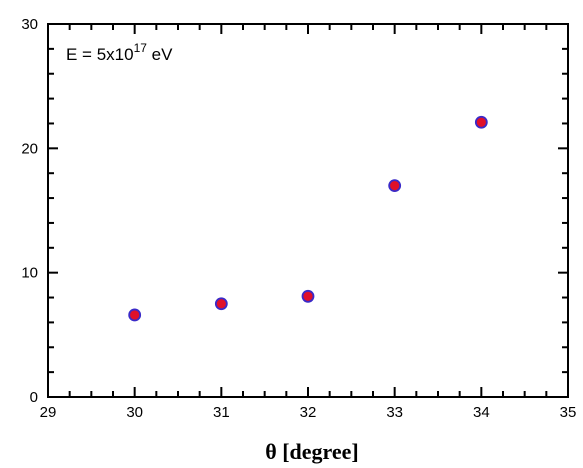 Image resolution: width=583 pixels, height=468 pixels. Describe the element at coordinates (100, 54) in the screenshot. I see `energy-annotation-base: E = 5x10` at that location.